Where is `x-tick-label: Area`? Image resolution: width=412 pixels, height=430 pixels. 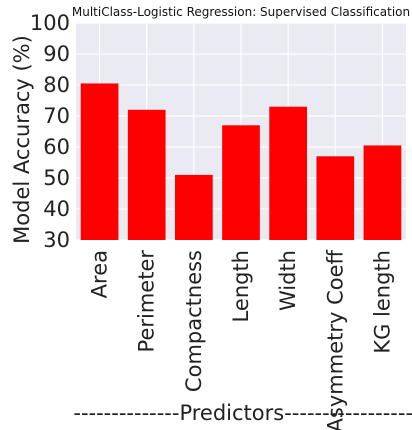
x-tick-label: Area is located at coordinates (100, 274).